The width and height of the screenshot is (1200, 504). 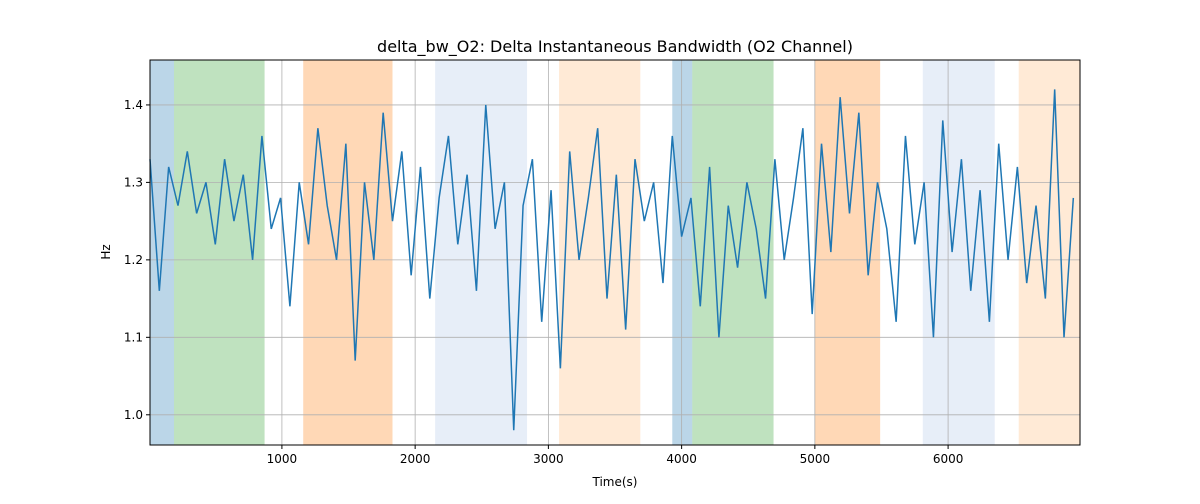 I want to click on x-tick-label: 2000, so click(x=415, y=459).